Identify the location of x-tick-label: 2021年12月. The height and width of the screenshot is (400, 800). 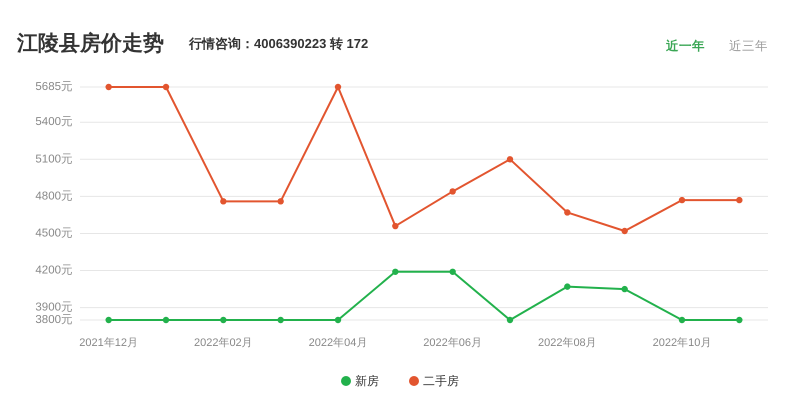
(108, 343).